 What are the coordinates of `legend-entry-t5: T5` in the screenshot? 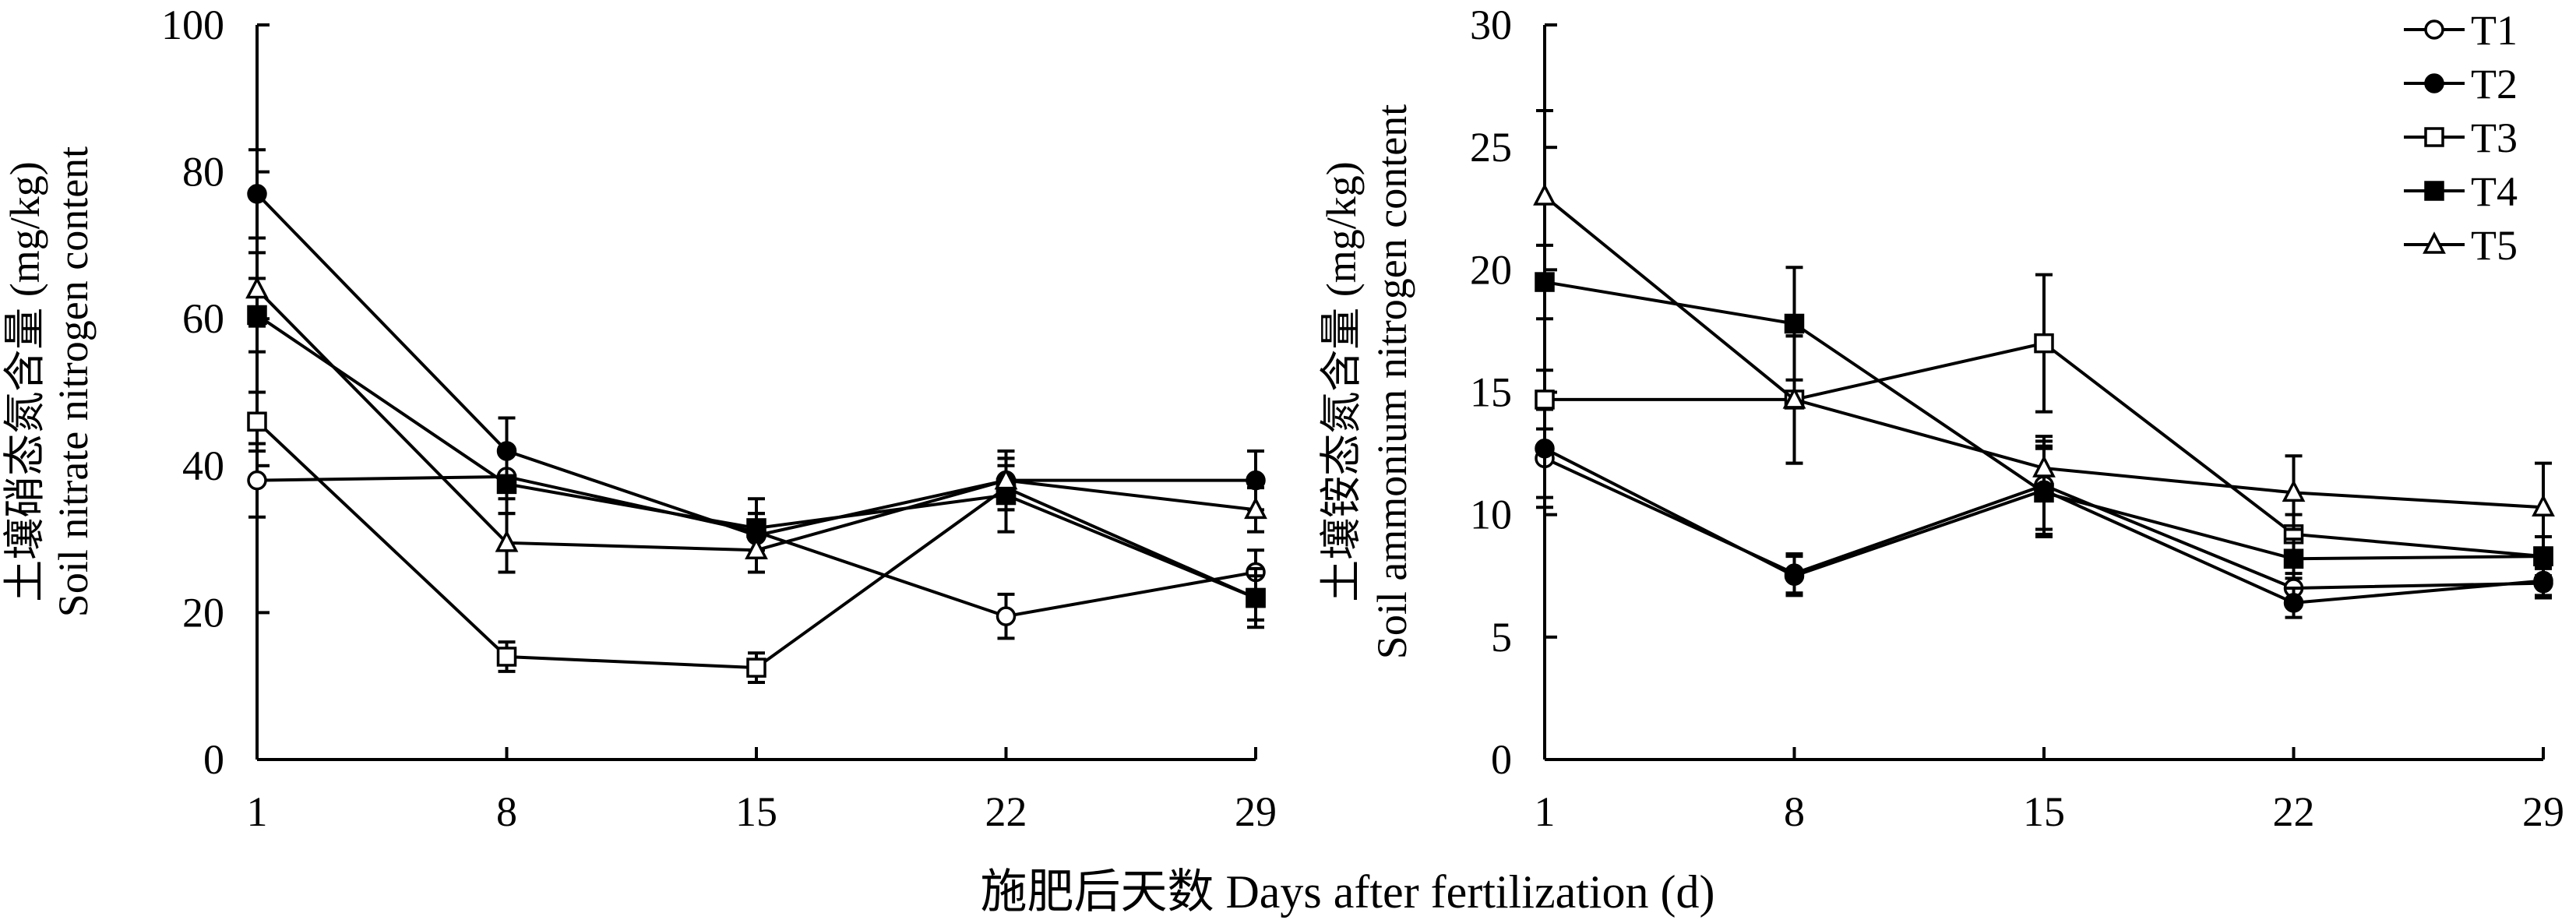 It's located at (2461, 245).